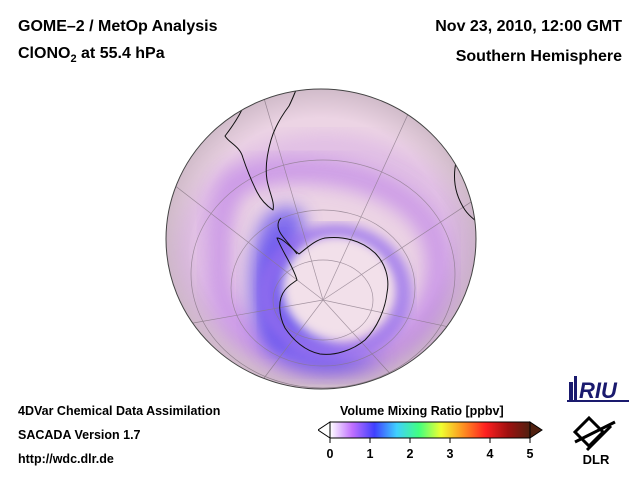 The height and width of the screenshot is (480, 640). What do you see at coordinates (66, 459) in the screenshot?
I see `footer-url: http://wdc.dlr.de` at bounding box center [66, 459].